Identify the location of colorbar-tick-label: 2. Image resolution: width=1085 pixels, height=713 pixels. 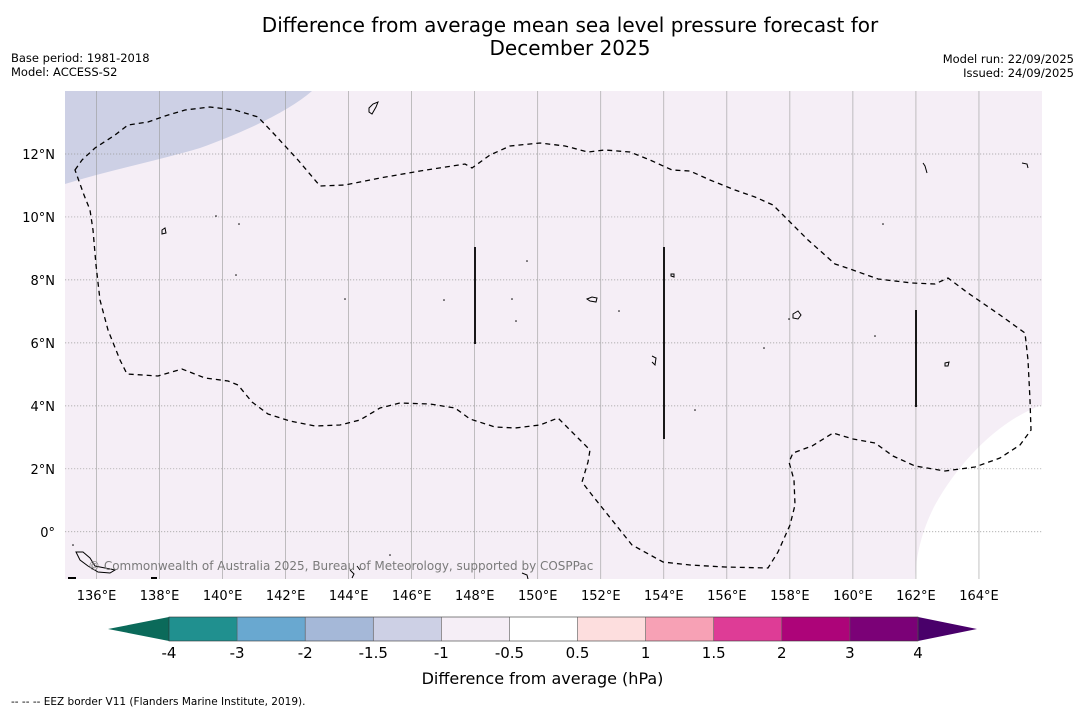
(782, 653).